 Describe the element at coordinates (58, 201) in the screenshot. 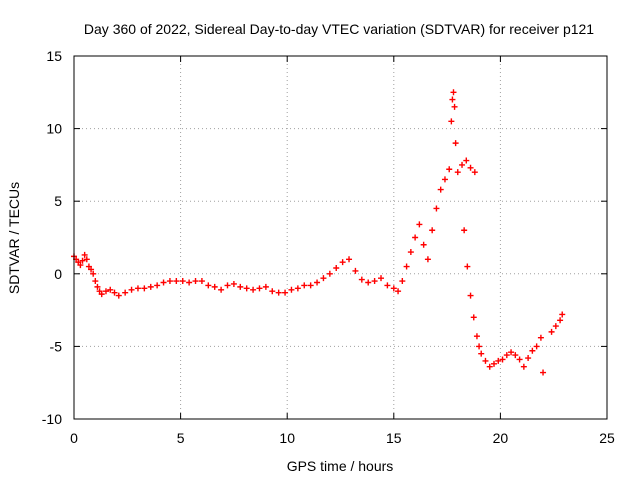

I see `y-tick-label: 5` at that location.